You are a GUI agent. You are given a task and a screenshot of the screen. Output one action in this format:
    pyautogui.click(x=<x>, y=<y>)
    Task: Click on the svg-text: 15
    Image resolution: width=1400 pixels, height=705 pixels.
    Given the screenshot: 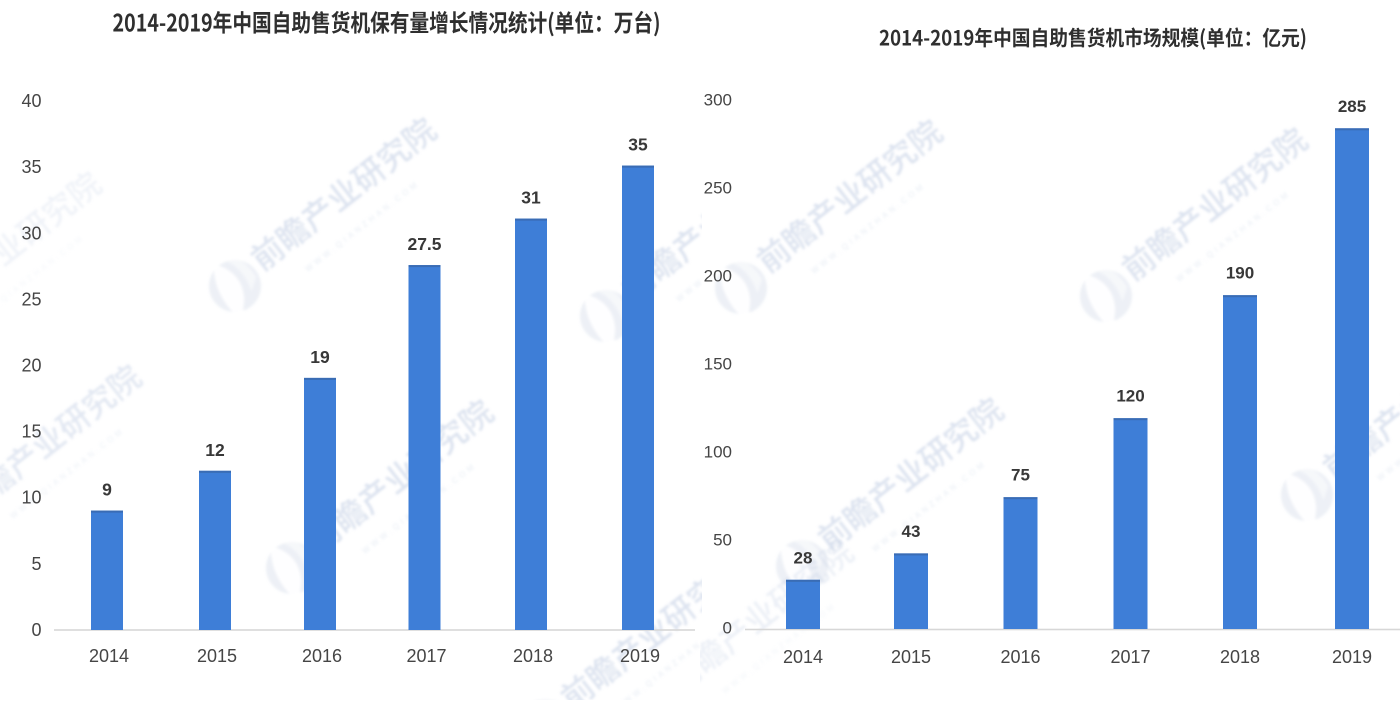 What is the action you would take?
    pyautogui.click(x=31, y=432)
    